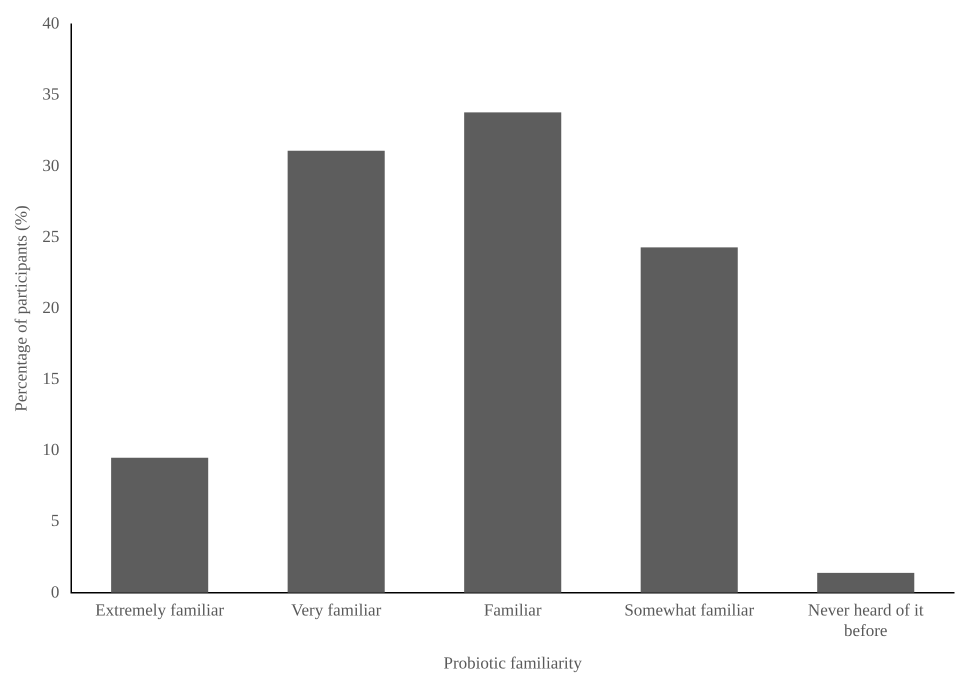 The width and height of the screenshot is (972, 686). Describe the element at coordinates (51, 307) in the screenshot. I see `y-tick-label: 20` at that location.